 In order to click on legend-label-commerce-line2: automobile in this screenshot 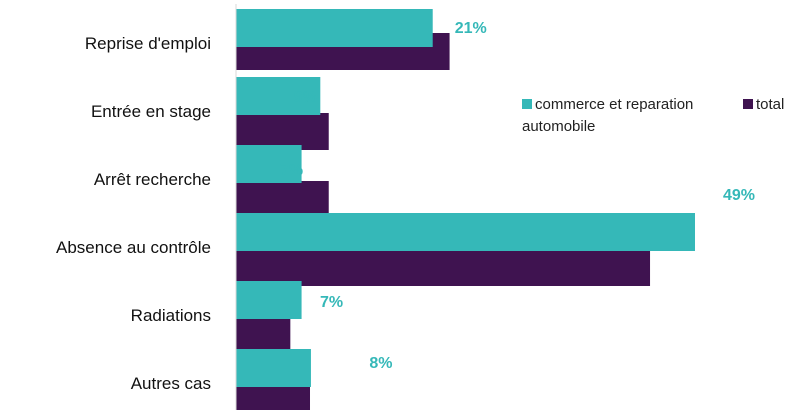, I will do `click(558, 126)`.